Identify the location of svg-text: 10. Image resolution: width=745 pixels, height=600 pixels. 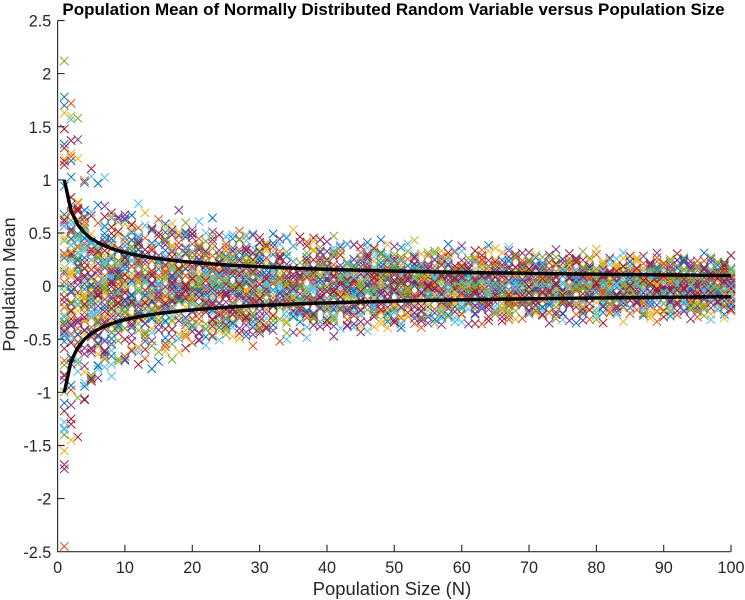
(125, 568).